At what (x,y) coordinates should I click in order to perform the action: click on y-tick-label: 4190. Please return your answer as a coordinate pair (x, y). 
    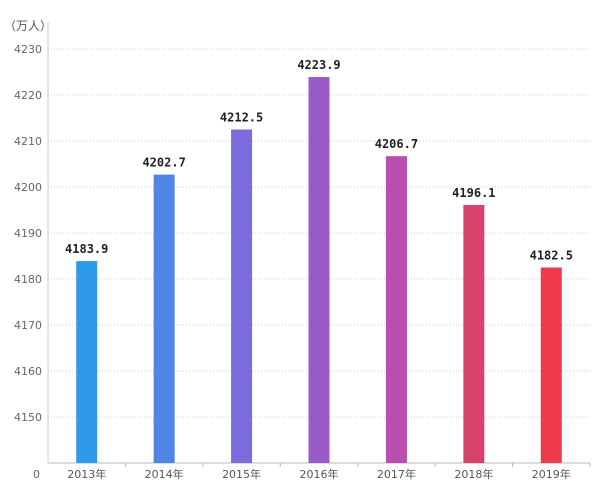
    Looking at the image, I should click on (28, 233).